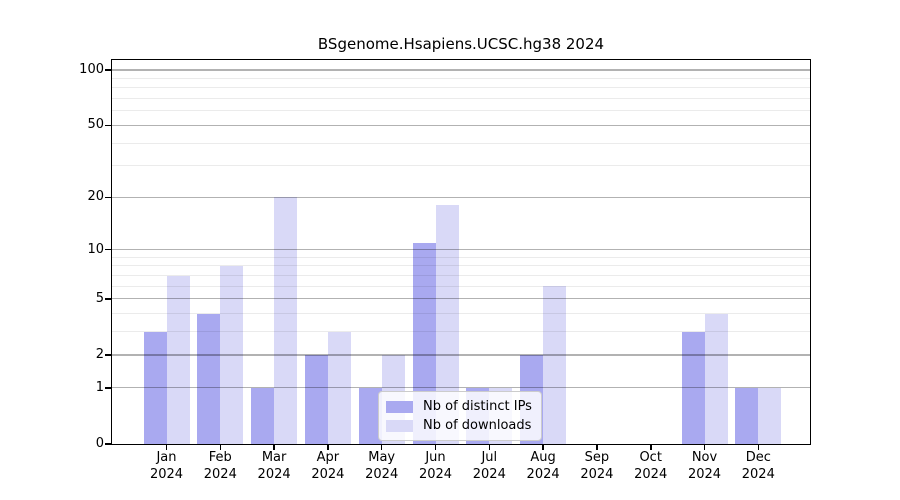  What do you see at coordinates (166, 457) in the screenshot?
I see `month-name: Jan` at bounding box center [166, 457].